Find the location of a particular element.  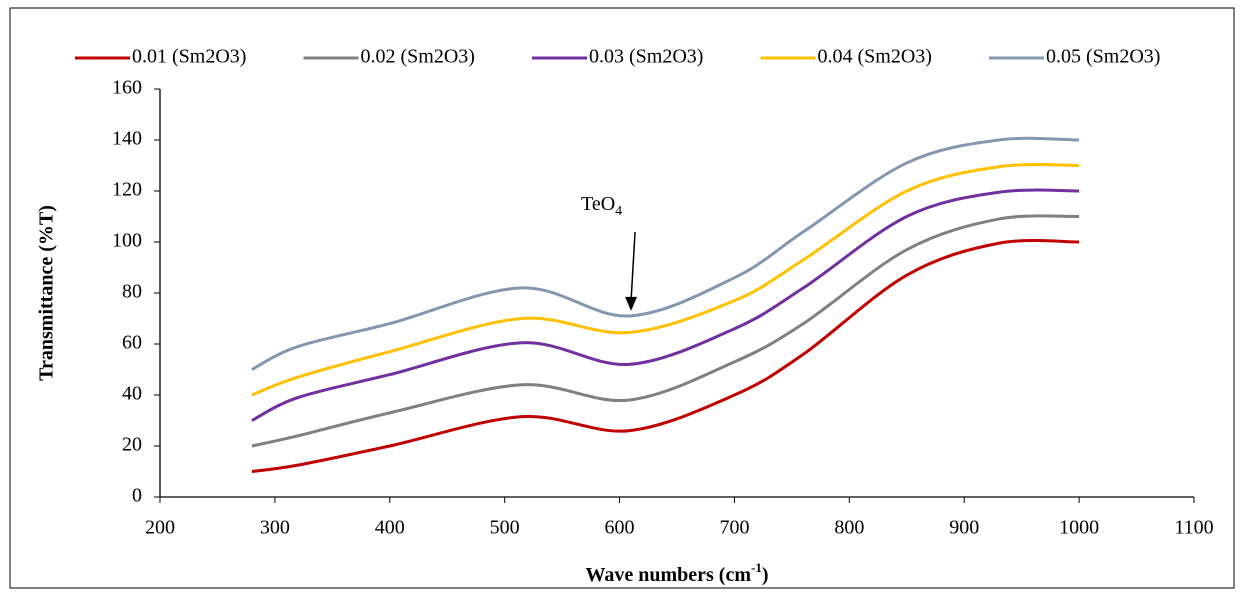

annotation-sub: 4 is located at coordinates (618, 211).